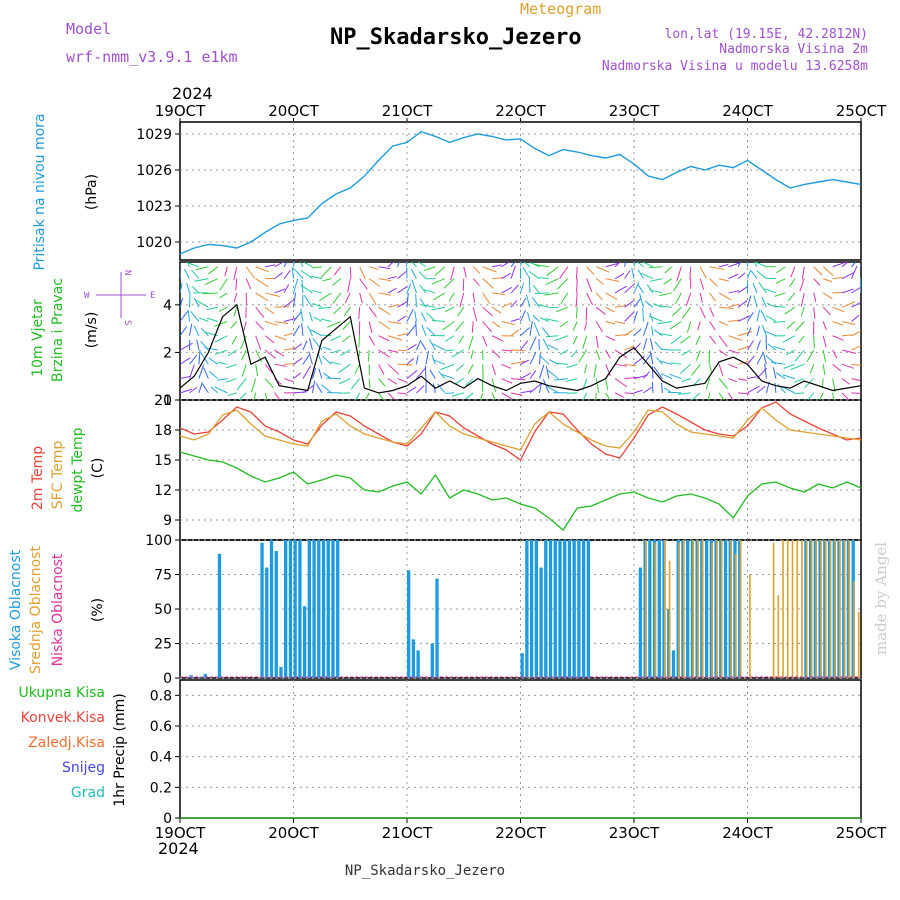 This screenshot has width=900, height=900. Describe the element at coordinates (767, 34) in the screenshot. I see `coords-label: lon,lat (19.15E, 42.2812N)` at that location.